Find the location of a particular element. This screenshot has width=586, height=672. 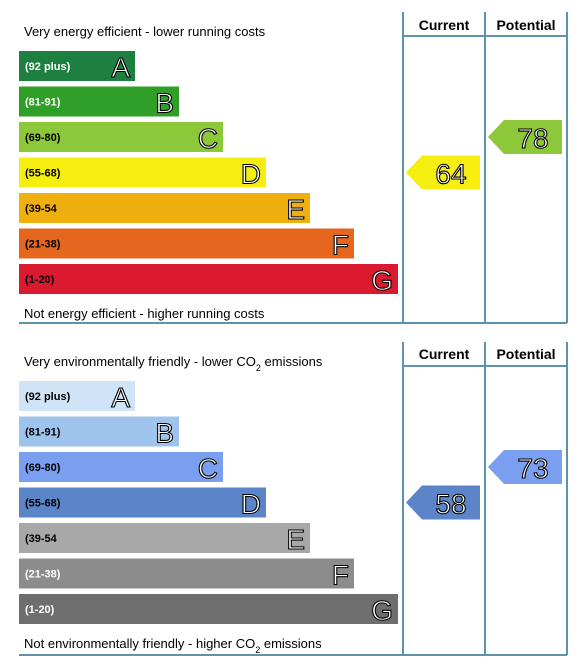

current-rating-arrow: 64 is located at coordinates (443, 172).